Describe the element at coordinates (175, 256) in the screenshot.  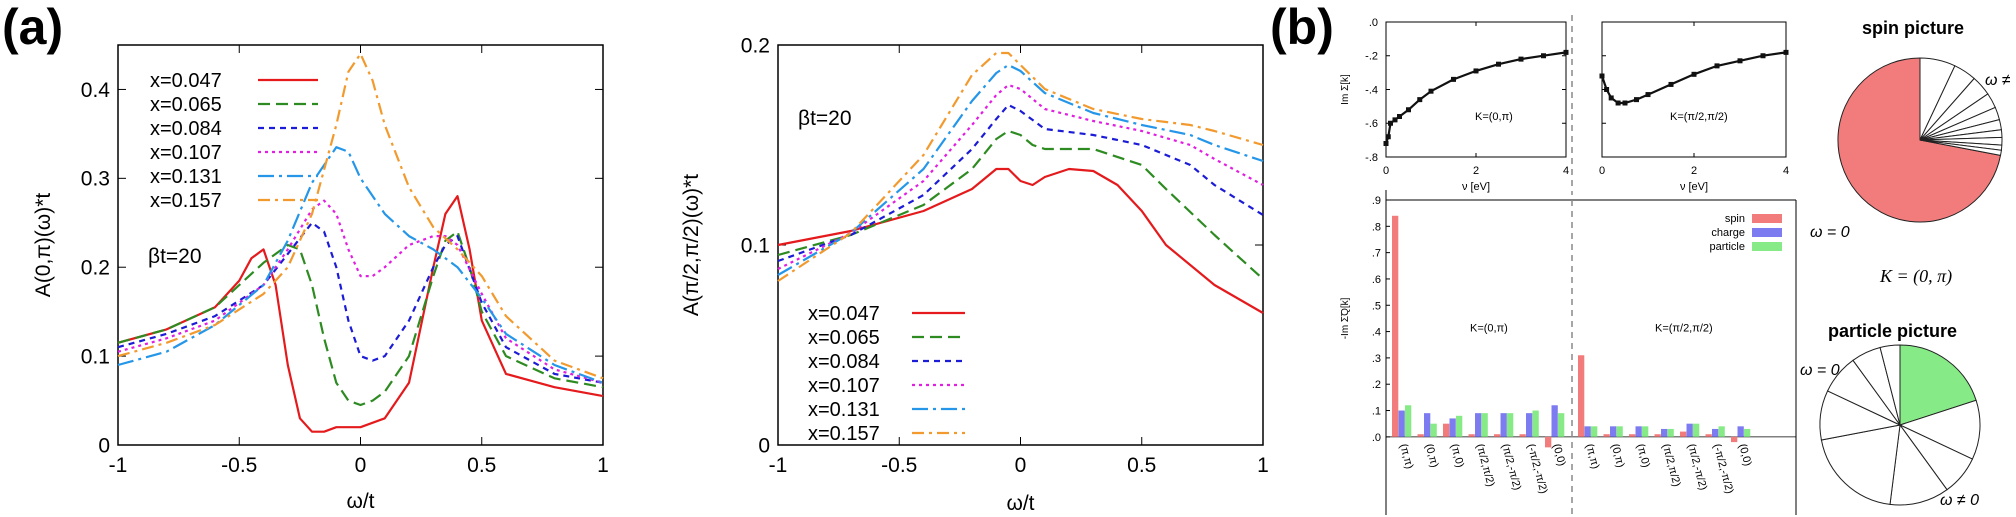
I see `beta-annotation: βt=20` at that location.